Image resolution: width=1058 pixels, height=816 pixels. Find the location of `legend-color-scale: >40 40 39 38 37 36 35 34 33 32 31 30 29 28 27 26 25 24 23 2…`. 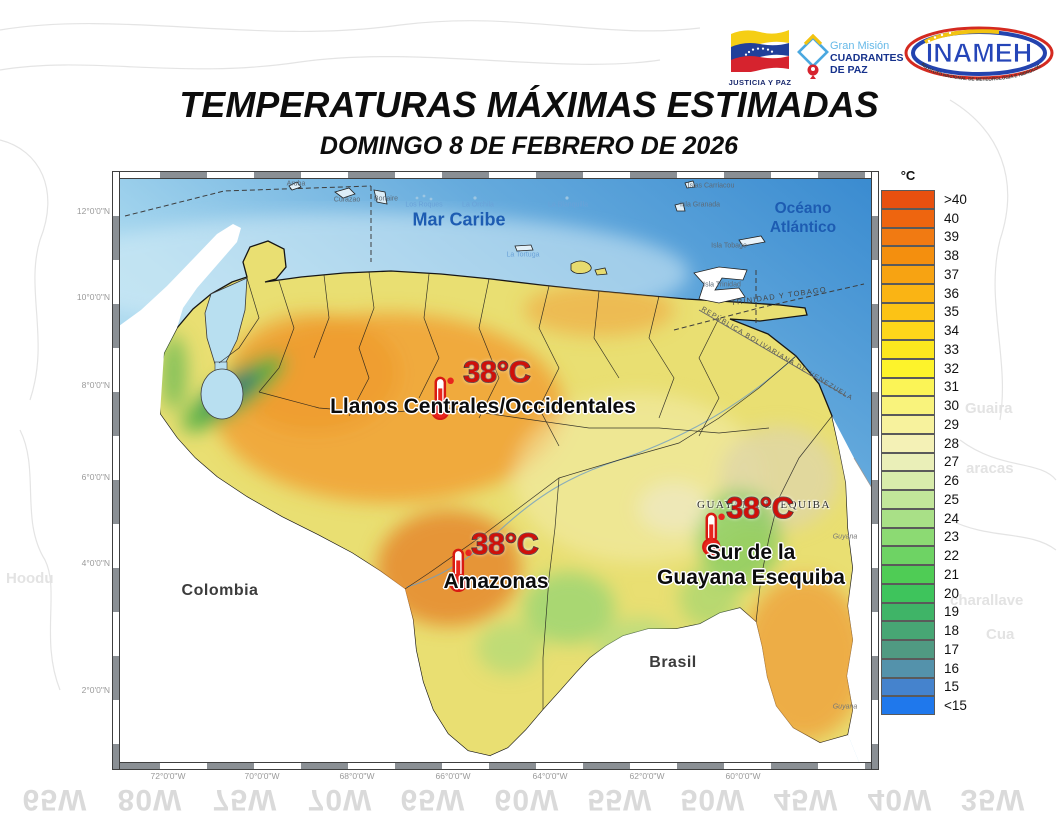

legend-color-scale: >40 40 39 38 37 36 35 34 33 32 31 30 29 28 27 26 25 24 23 2… is located at coordinates (924, 452).